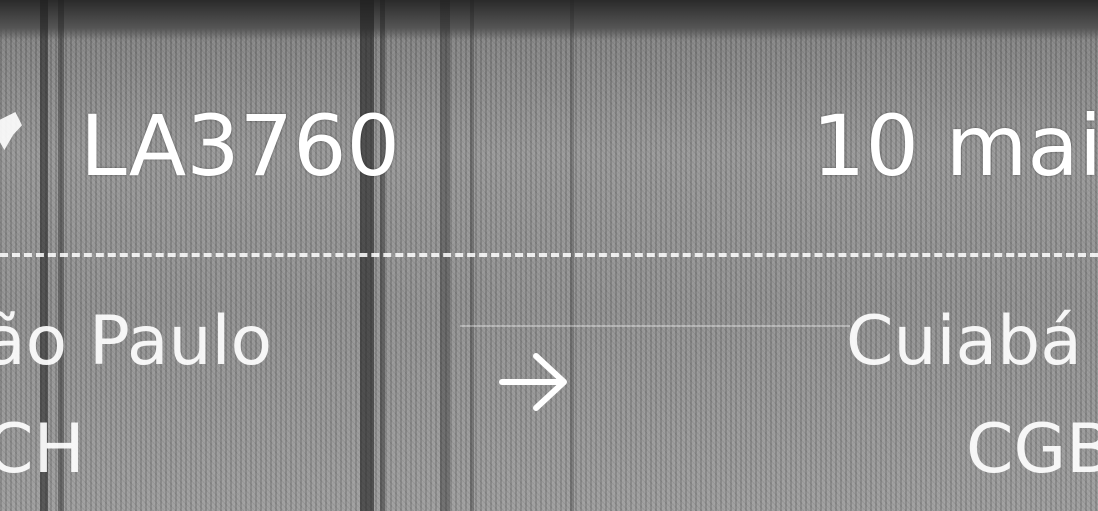 The image size is (1098, 511). I want to click on arrow-right-icon, so click(533, 382).